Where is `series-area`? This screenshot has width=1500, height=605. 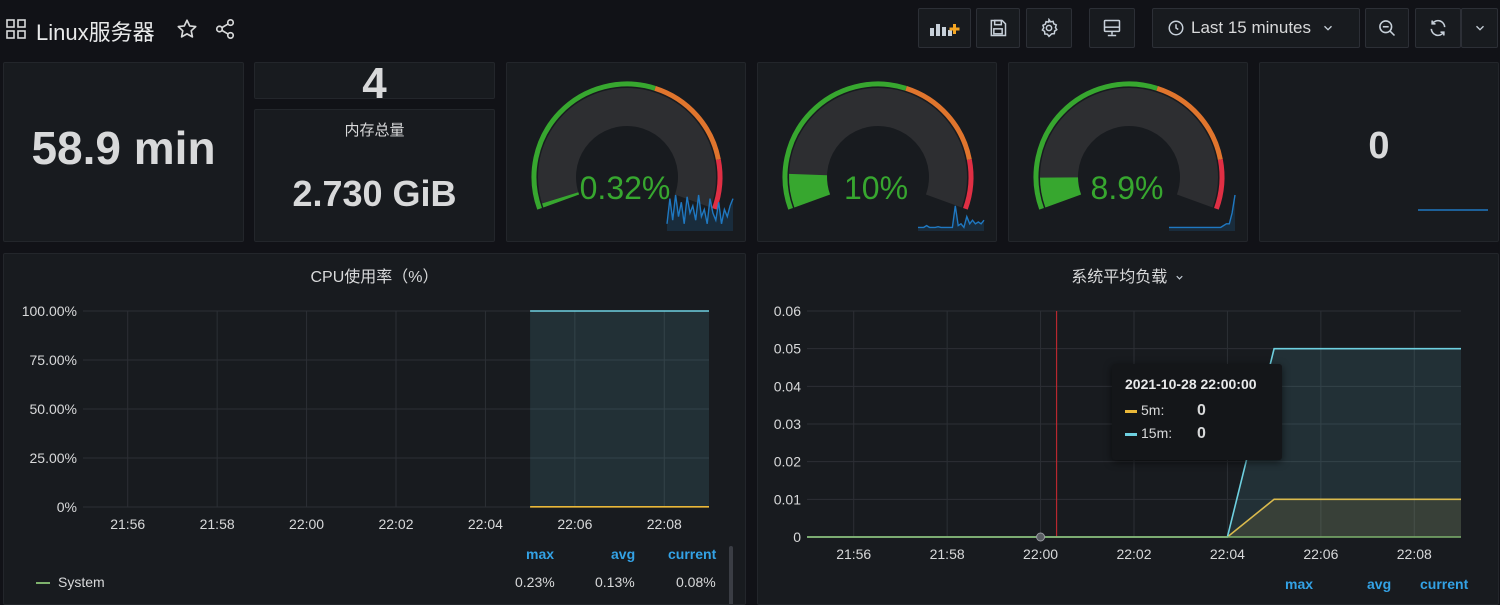
series-area is located at coordinates (619, 409).